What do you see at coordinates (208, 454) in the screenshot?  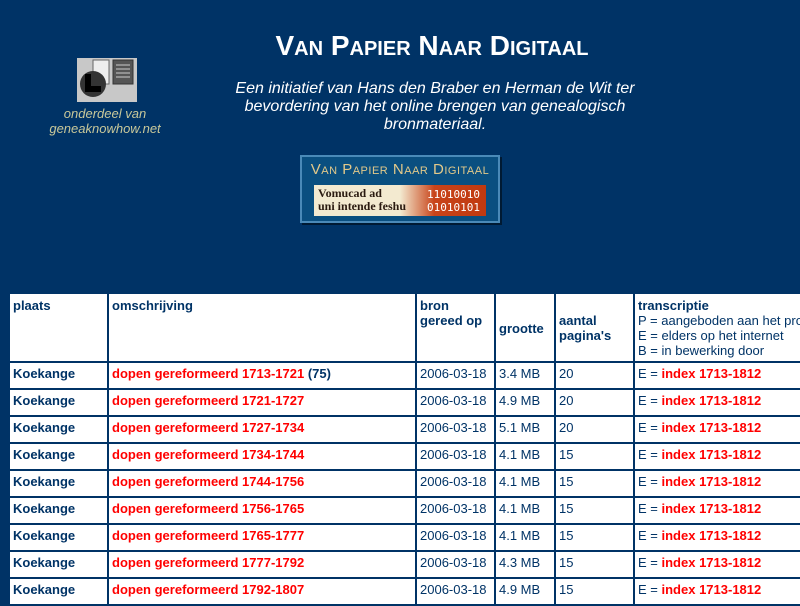 I see `source-link: dopen gereformeerd 1734-1744` at bounding box center [208, 454].